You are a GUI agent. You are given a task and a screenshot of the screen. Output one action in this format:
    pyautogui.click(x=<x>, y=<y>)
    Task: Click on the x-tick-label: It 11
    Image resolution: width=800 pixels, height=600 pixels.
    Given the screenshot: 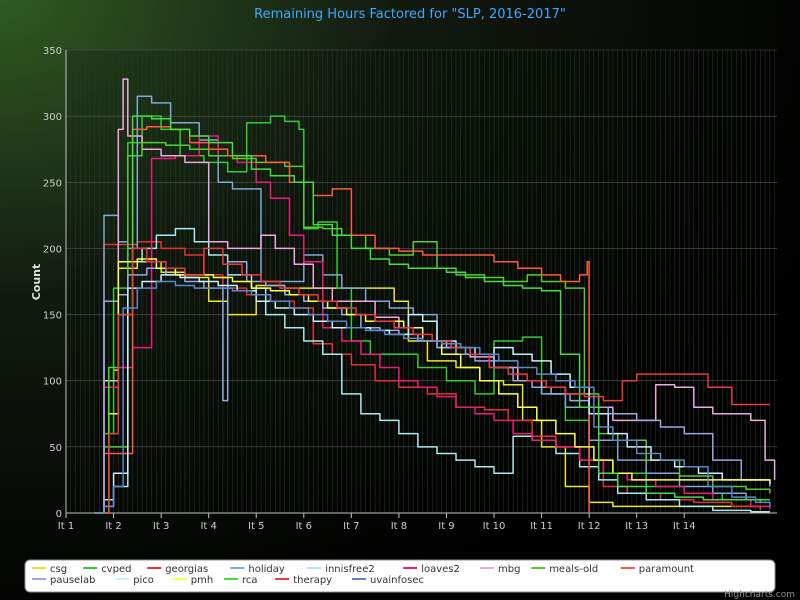 What is the action you would take?
    pyautogui.click(x=541, y=526)
    